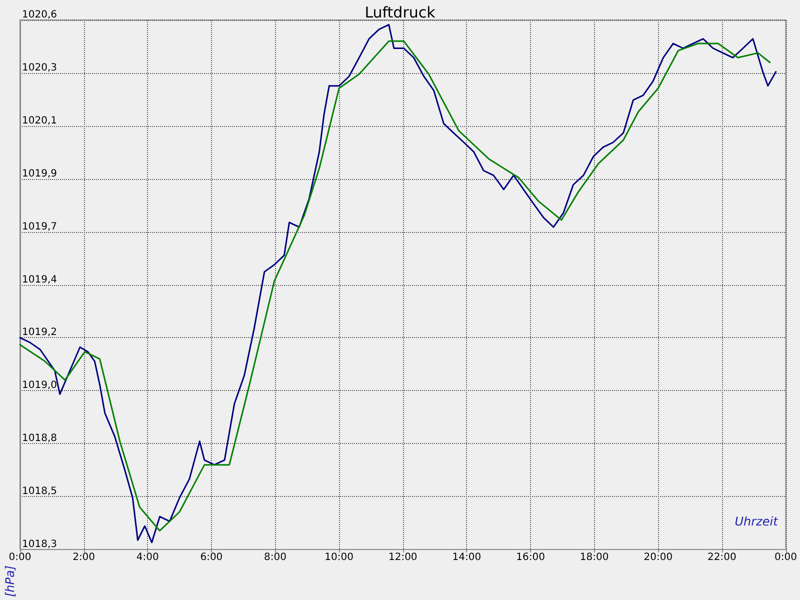  I want to click on x-tick-label: 22:00, so click(722, 558).